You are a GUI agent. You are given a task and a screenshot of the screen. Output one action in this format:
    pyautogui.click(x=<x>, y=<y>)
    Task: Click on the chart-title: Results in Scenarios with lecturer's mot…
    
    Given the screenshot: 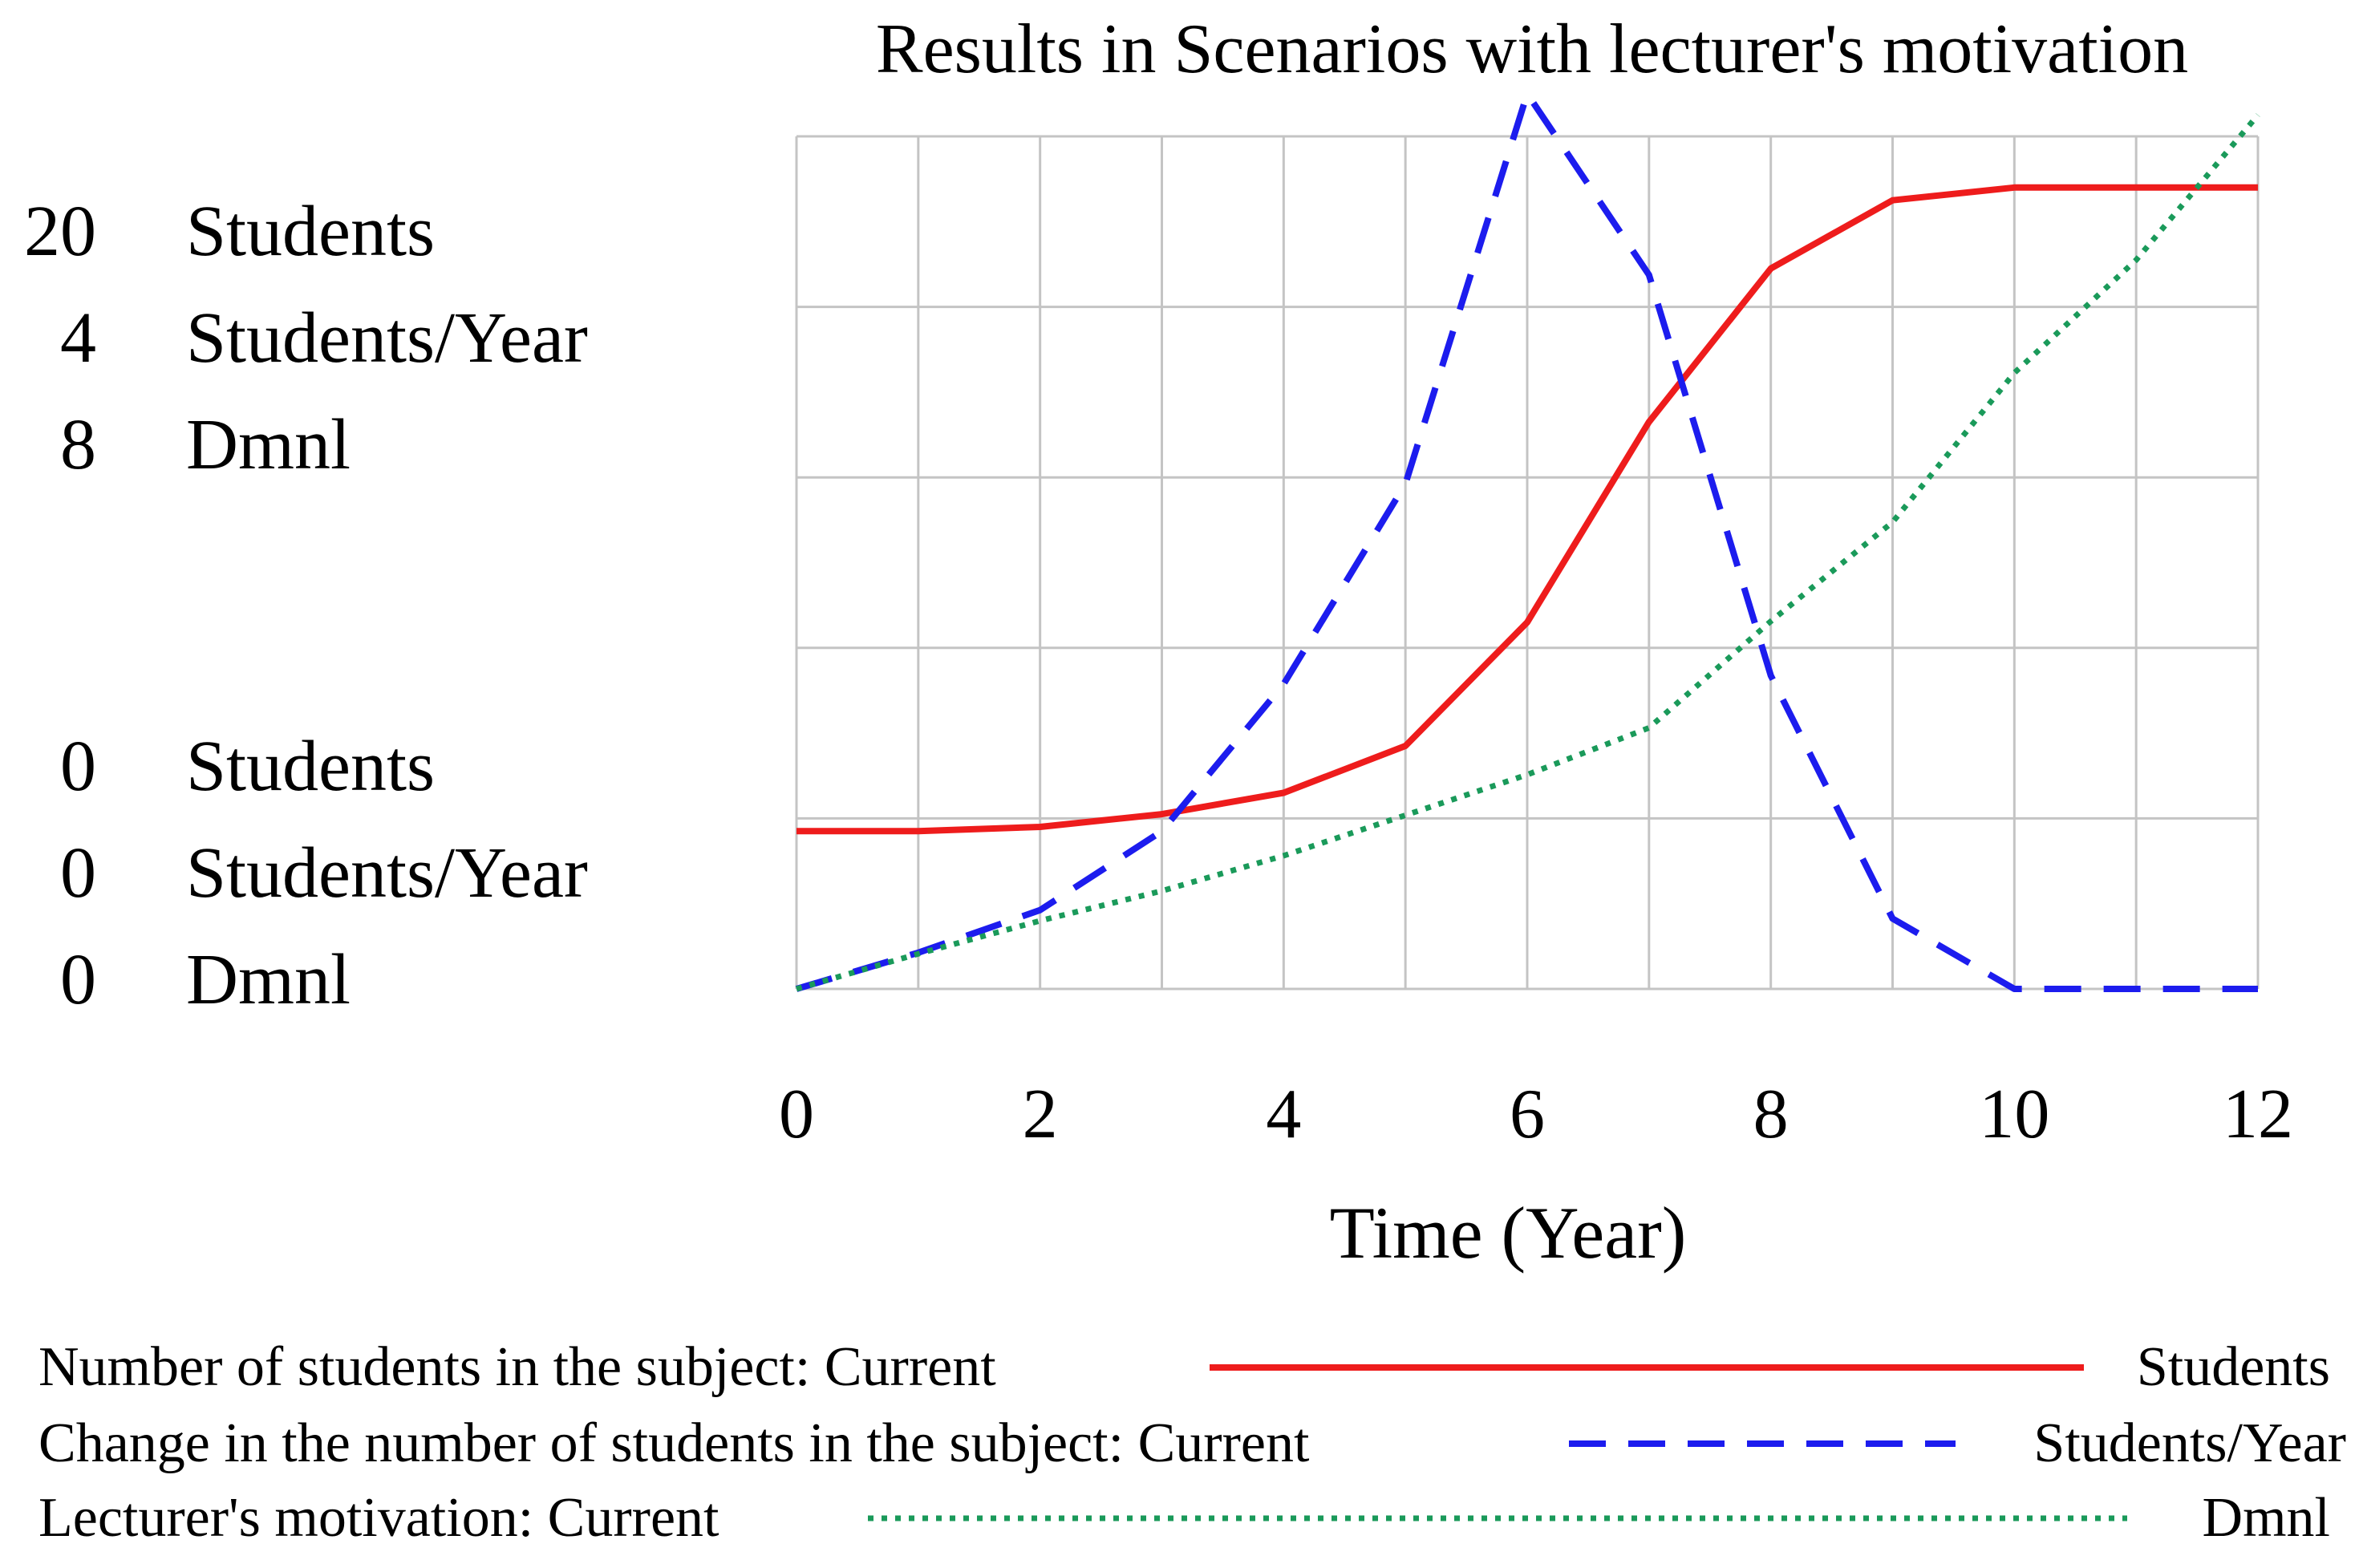 What is the action you would take?
    pyautogui.click(x=1532, y=49)
    